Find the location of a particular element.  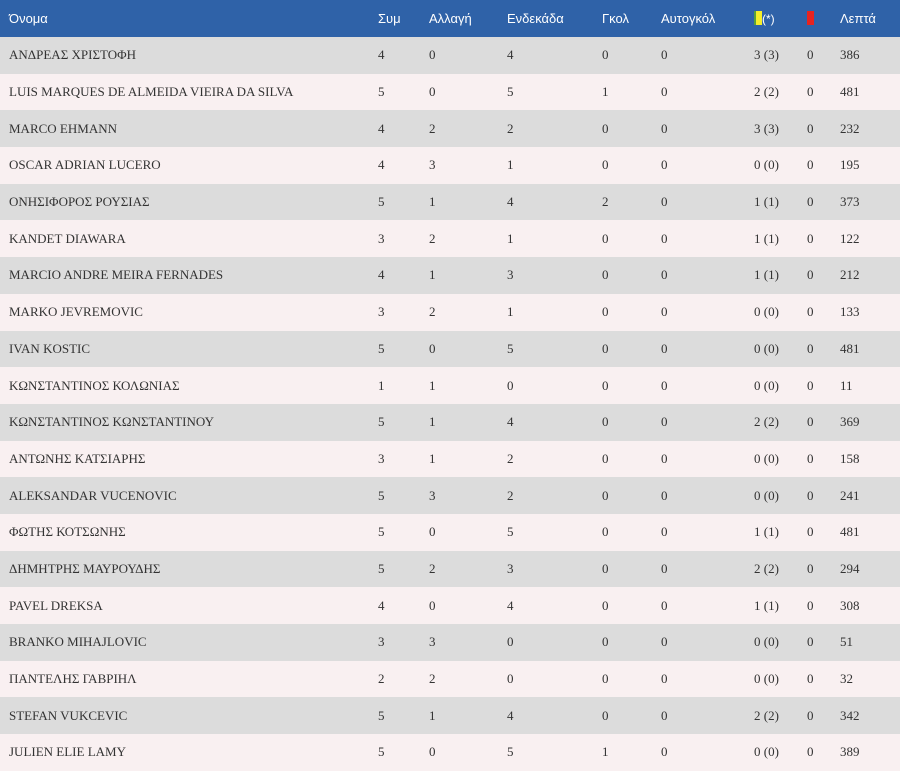

table-row: ΟΝΗΣΙΦΟΡΟΣ ΡΟΥΣΙΑΣ 5 1 4 2 0 1 (1) 0 373 is located at coordinates (450, 202).